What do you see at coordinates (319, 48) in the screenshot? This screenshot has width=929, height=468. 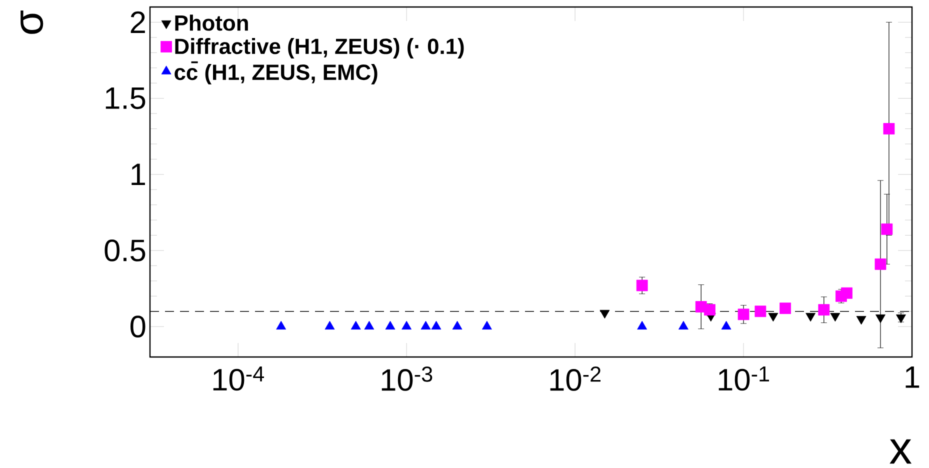 I see `legend-label: Diffractive (H1, ZEUS) (· 0.1)` at bounding box center [319, 48].